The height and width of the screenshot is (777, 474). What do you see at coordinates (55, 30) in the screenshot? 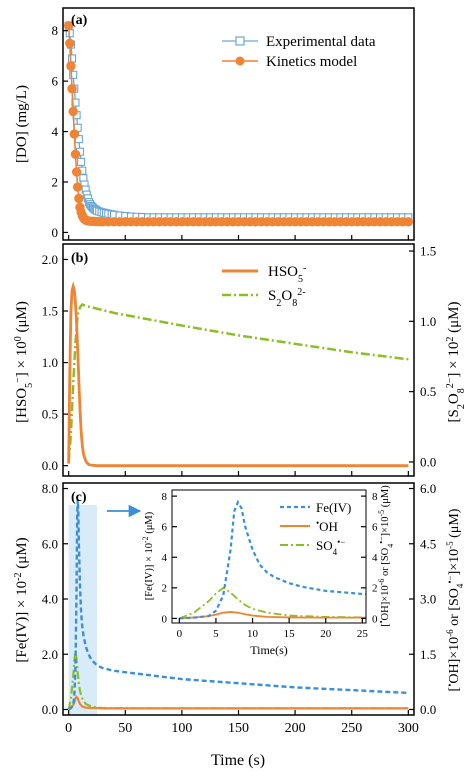
I see `panel-a-ytick-label: 8` at bounding box center [55, 30].